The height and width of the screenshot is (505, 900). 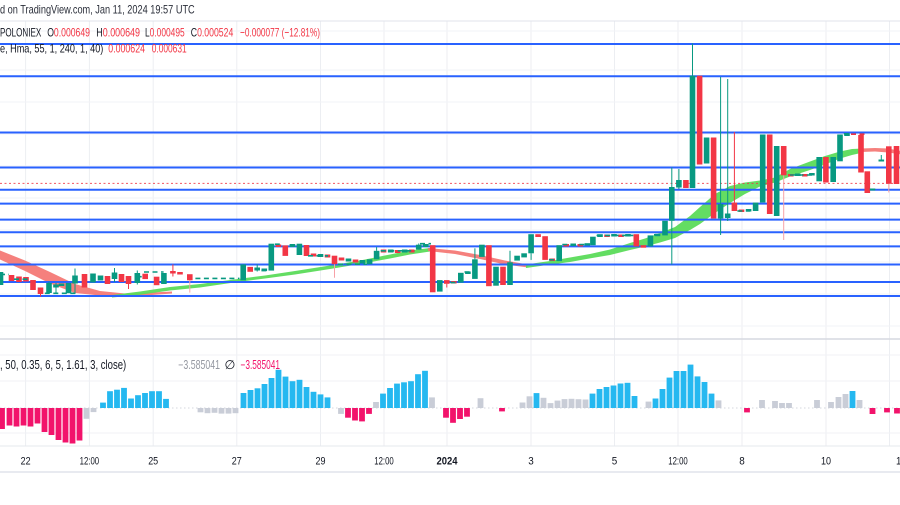 What do you see at coordinates (165, 33) in the screenshot?
I see `svg-text: L0.000495` at bounding box center [165, 33].